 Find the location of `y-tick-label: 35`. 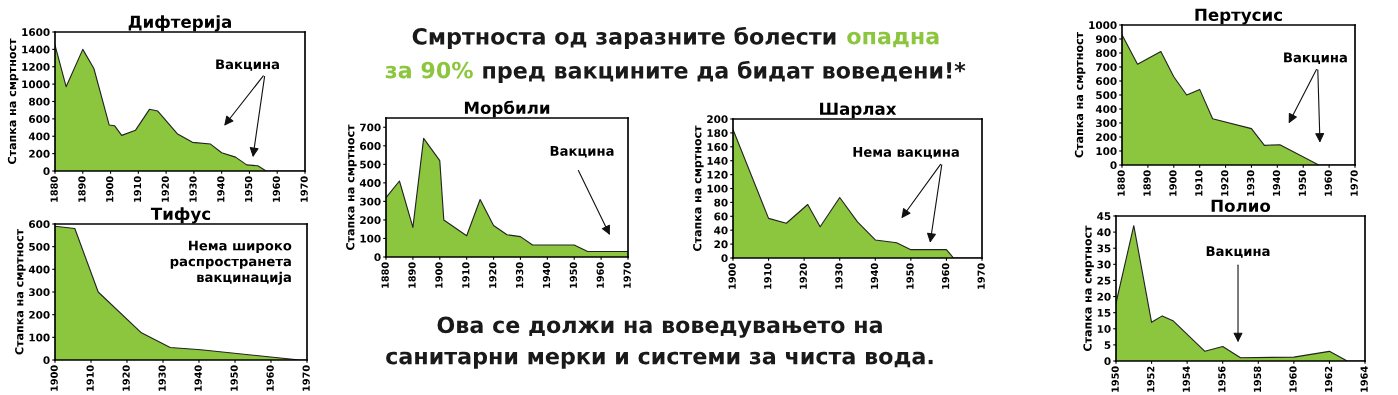

y-tick-label: 35 is located at coordinates (1104, 248).